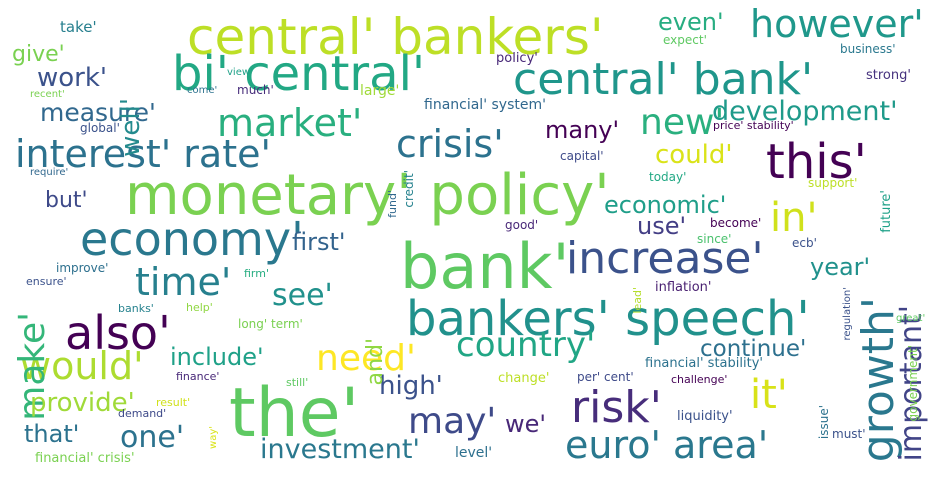 This screenshot has width=950, height=484. I want to click on word: market', so click(290, 123).